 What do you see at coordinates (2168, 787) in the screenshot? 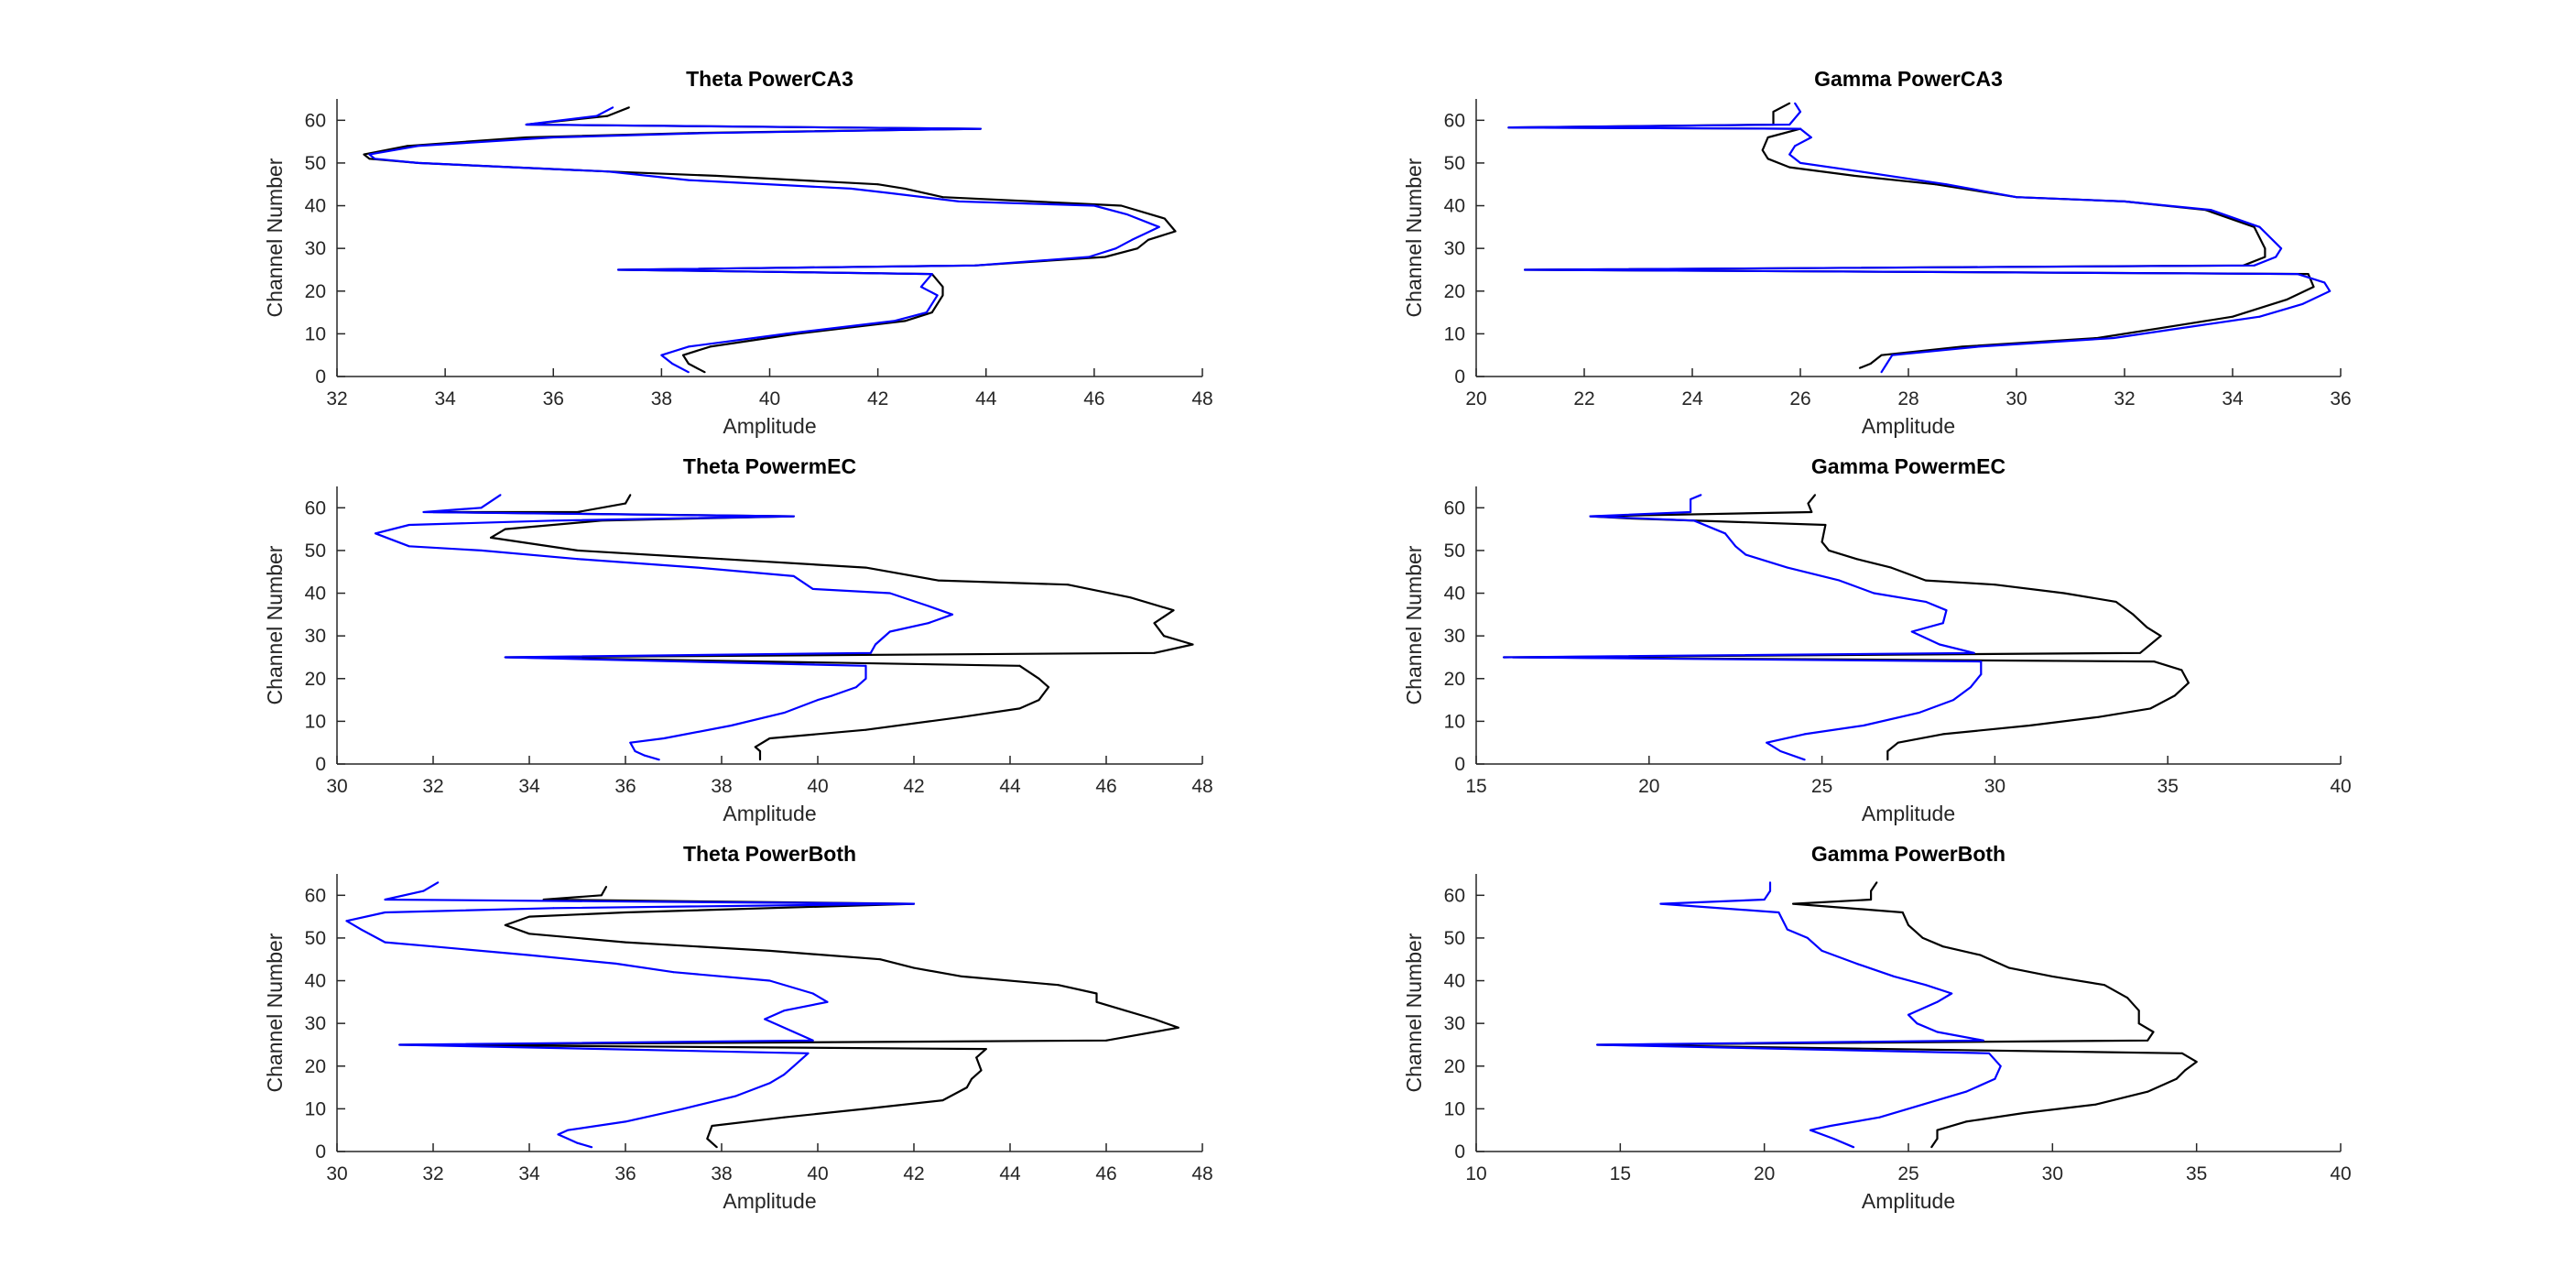
I see `x-tick-label: 35` at bounding box center [2168, 787].